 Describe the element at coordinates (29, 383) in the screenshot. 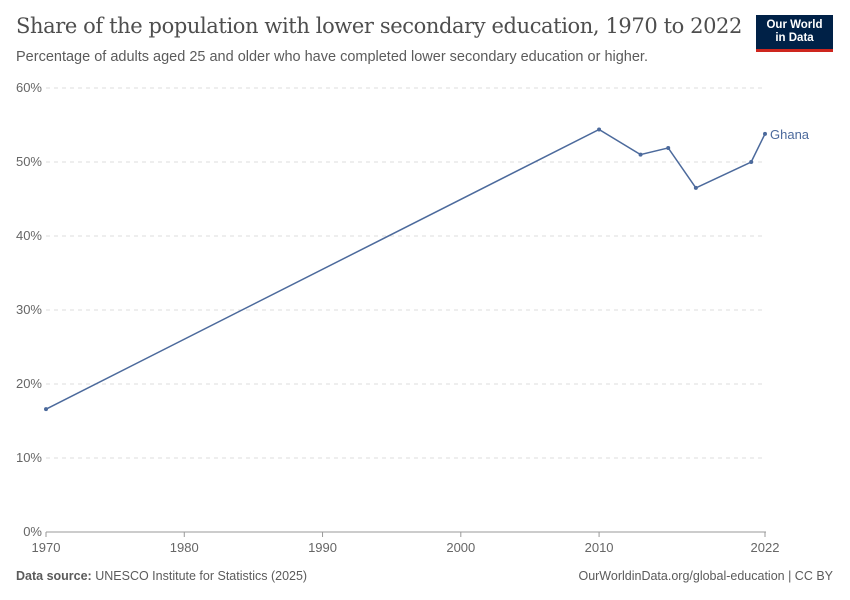

I see `y-tick-label: 20%` at that location.